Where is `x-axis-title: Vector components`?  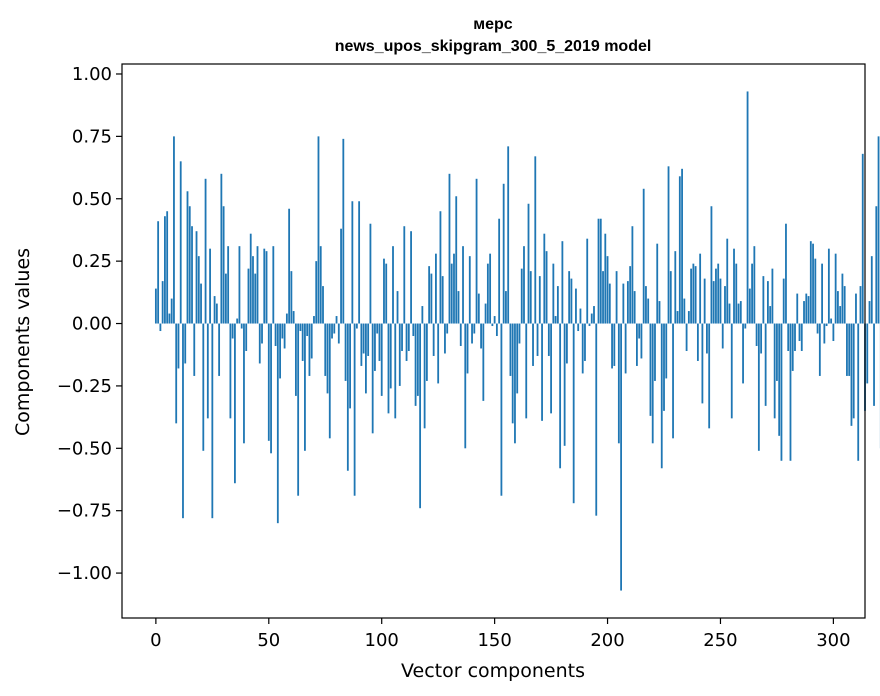 x-axis-title: Vector components is located at coordinates (493, 671).